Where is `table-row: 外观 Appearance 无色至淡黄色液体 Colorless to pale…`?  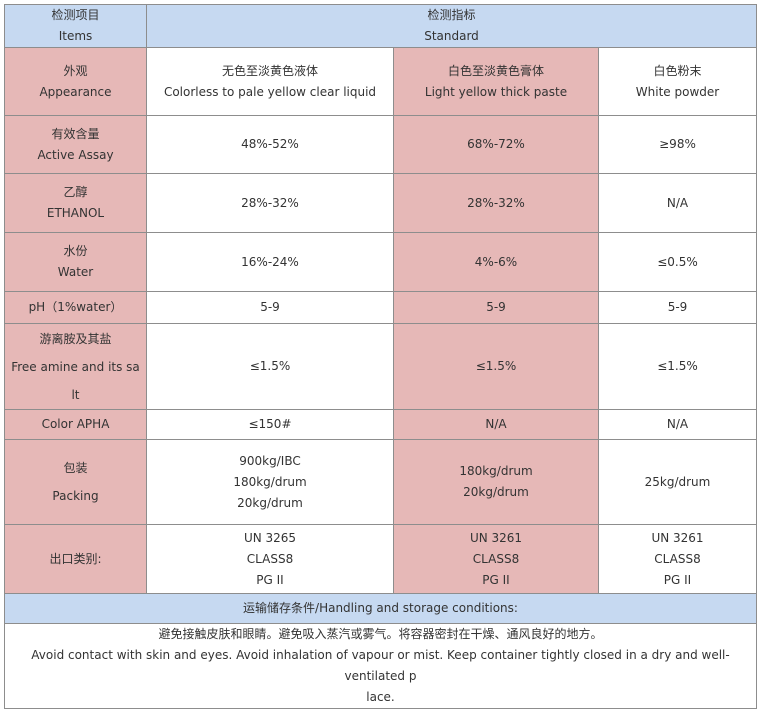
table-row: 外观 Appearance 无色至淡黄色液体 Colorless to pale… is located at coordinates (380, 81).